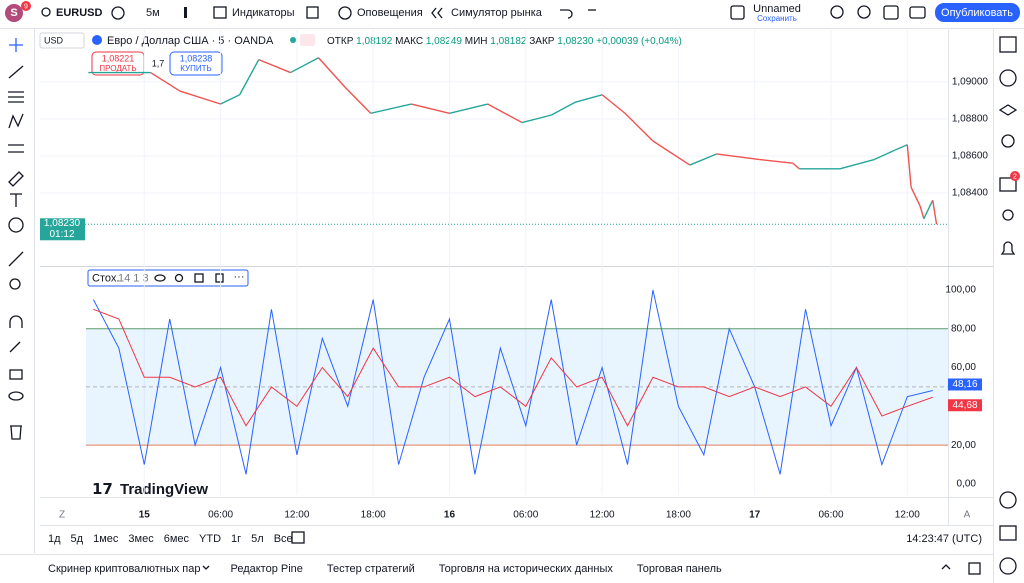 The image size is (1024, 583). I want to click on text-tool, so click(16, 200).